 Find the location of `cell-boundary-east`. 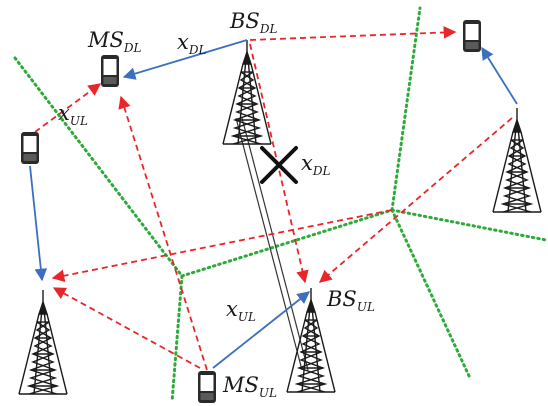

cell-boundary-east is located at coordinates (469, 225).